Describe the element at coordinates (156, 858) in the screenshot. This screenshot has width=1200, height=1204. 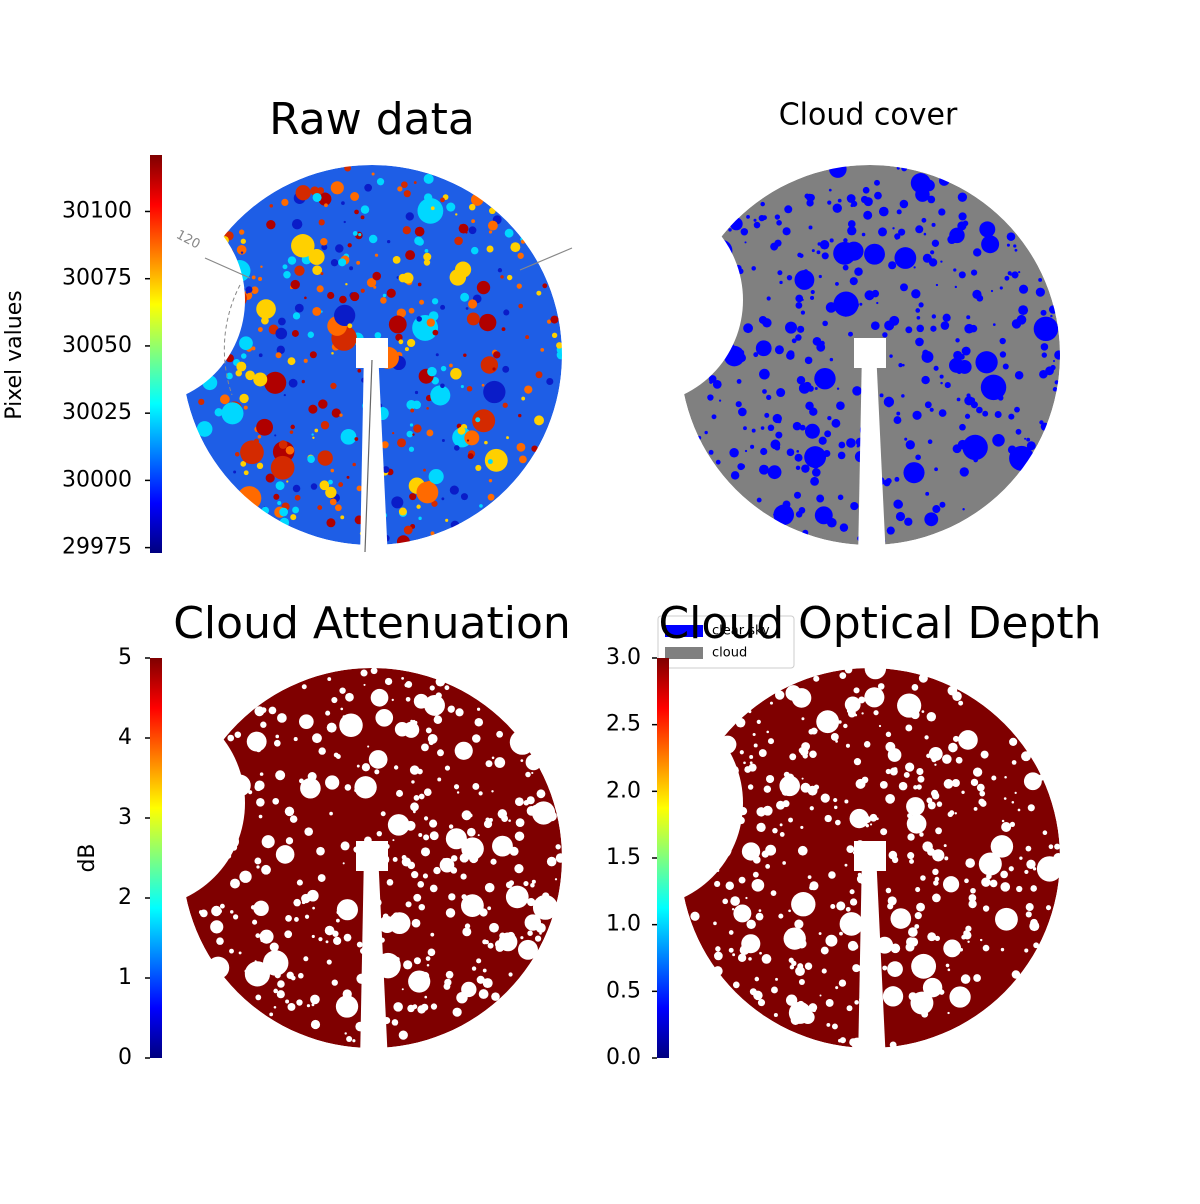
I see `colorbar` at that location.